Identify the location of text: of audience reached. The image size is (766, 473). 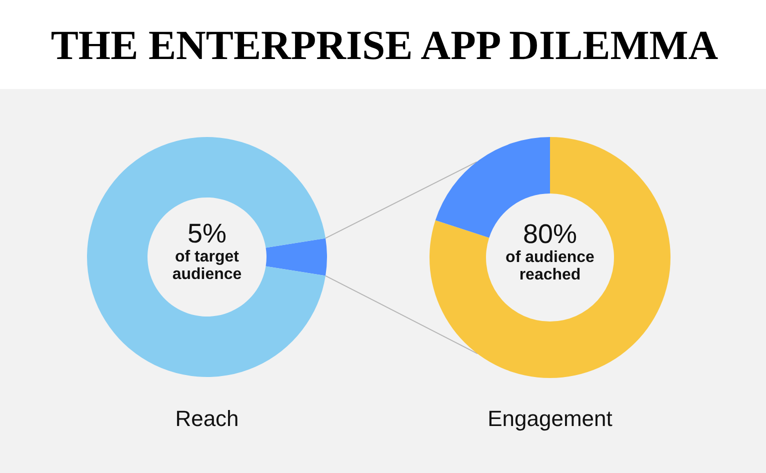
(550, 266).